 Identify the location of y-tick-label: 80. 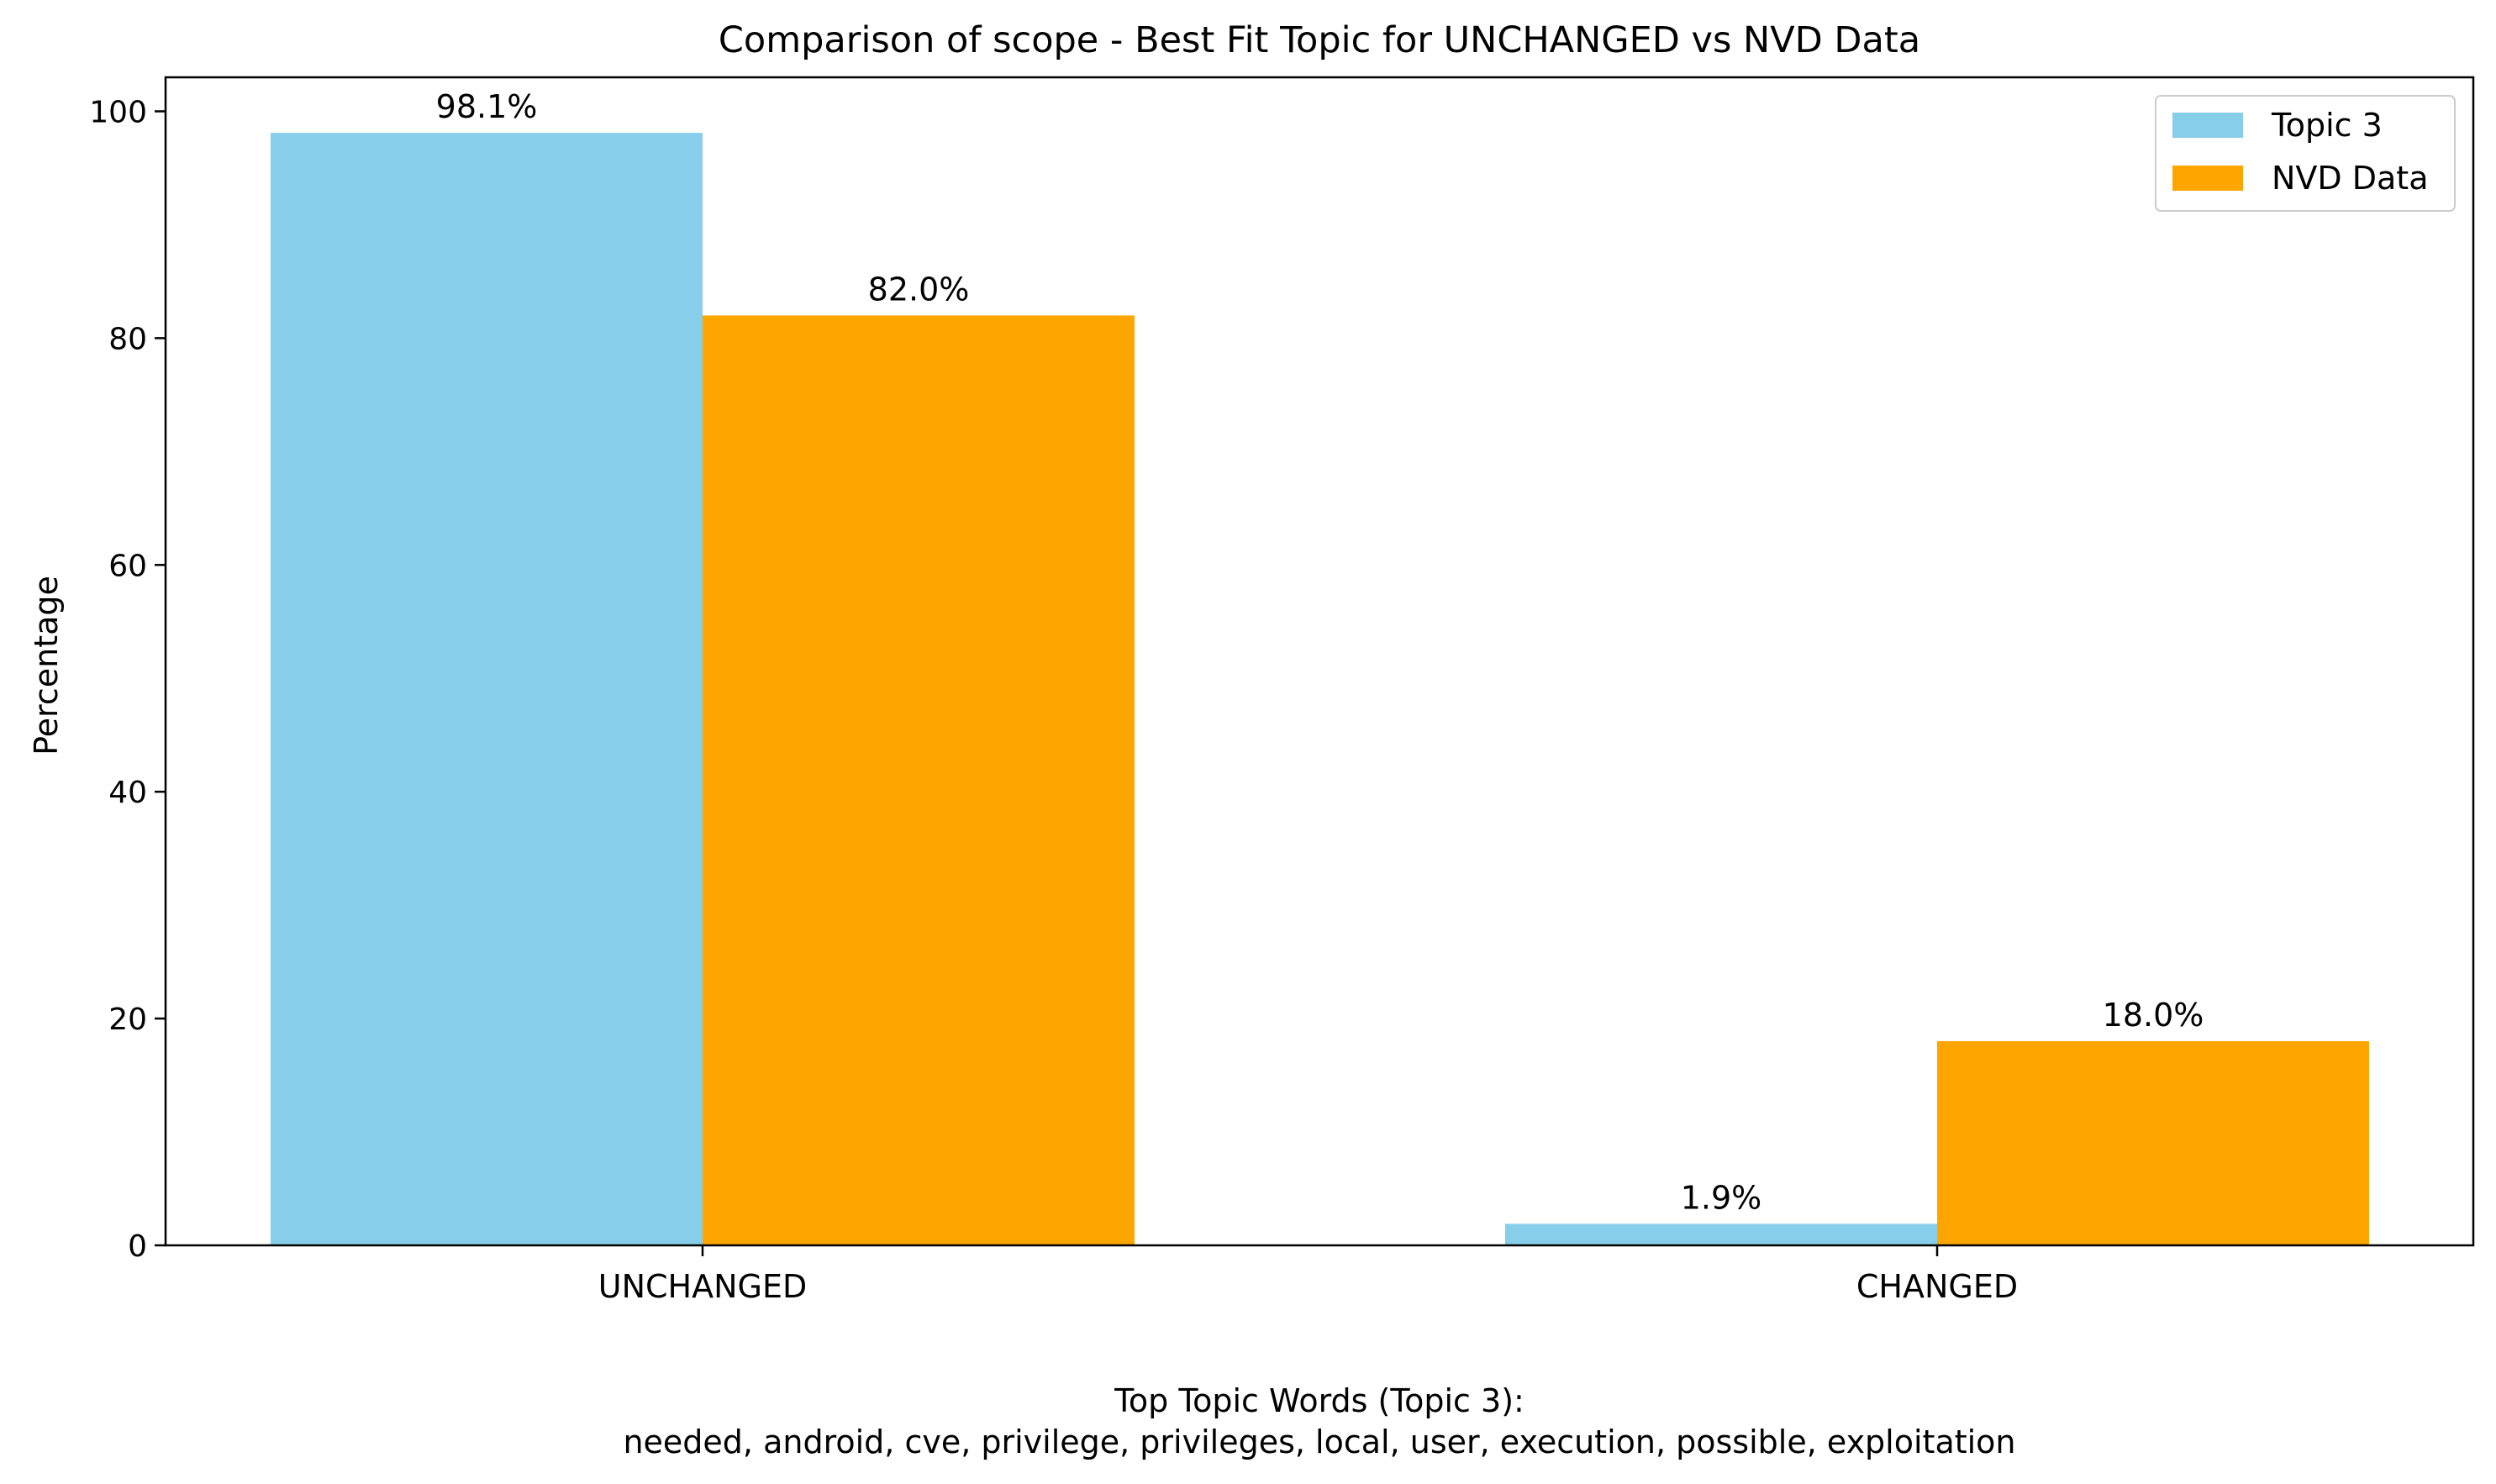
(127, 339).